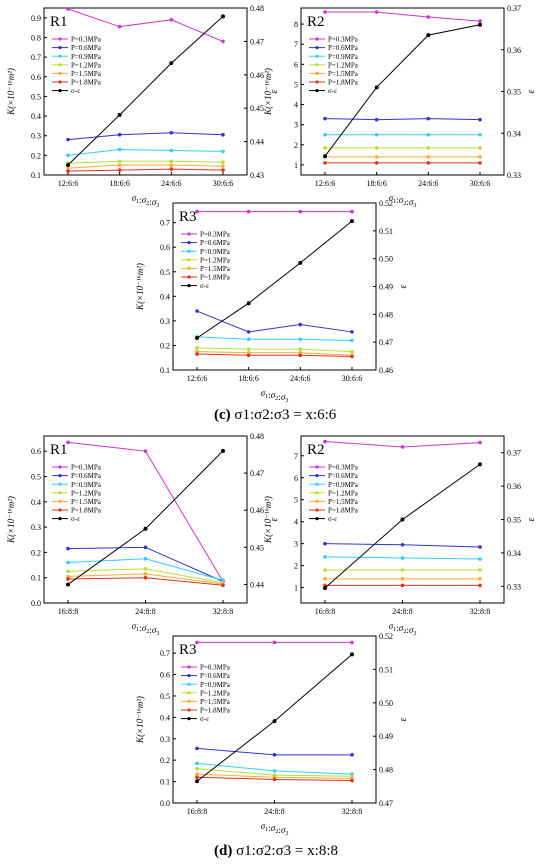 The height and width of the screenshot is (866, 550). What do you see at coordinates (257, 436) in the screenshot?
I see `y2-tick-label: 0.48` at bounding box center [257, 436].